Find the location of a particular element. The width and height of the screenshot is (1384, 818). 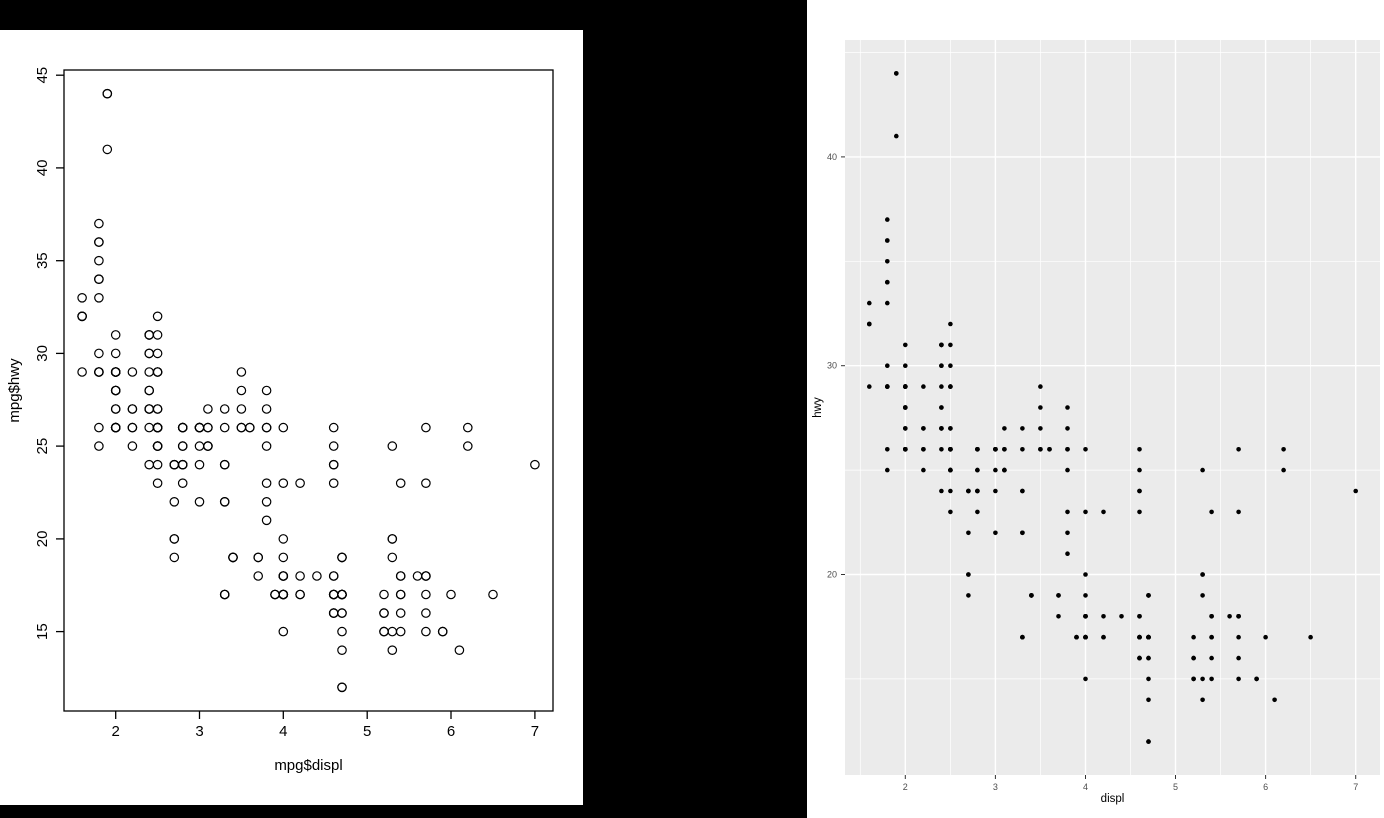

y-tick-label: 20 is located at coordinates (832, 575).